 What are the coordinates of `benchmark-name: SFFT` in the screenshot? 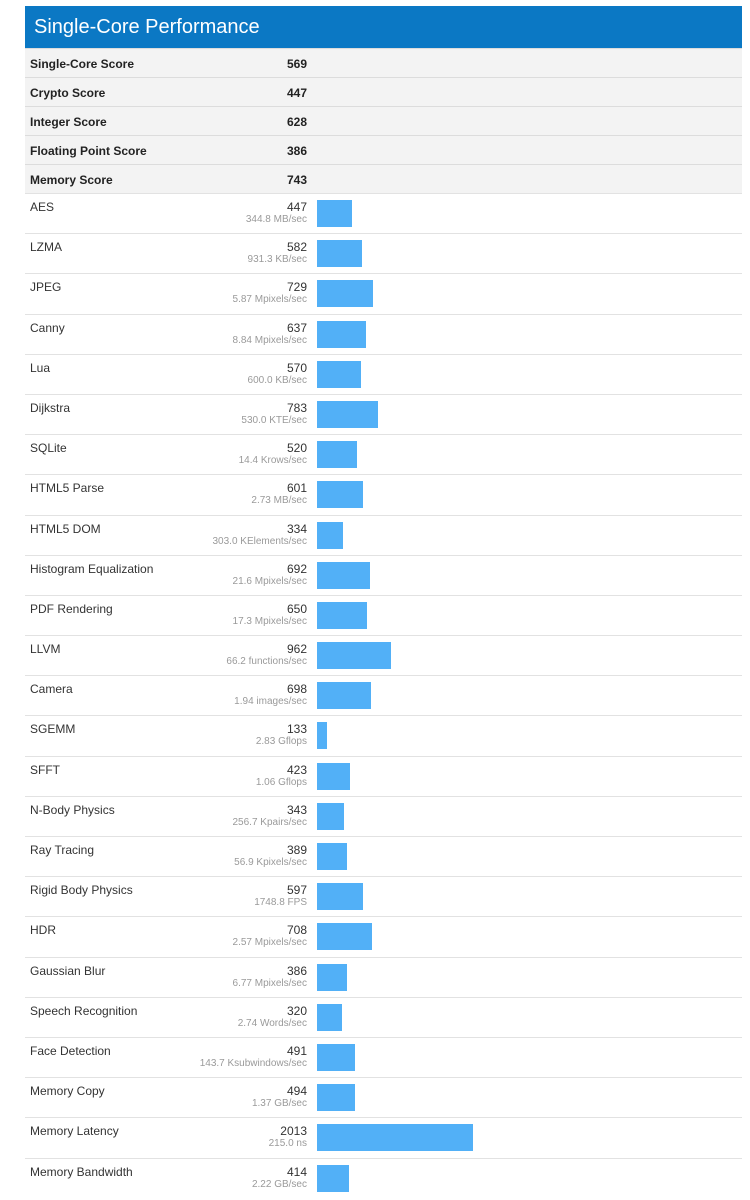 It's located at (45, 769).